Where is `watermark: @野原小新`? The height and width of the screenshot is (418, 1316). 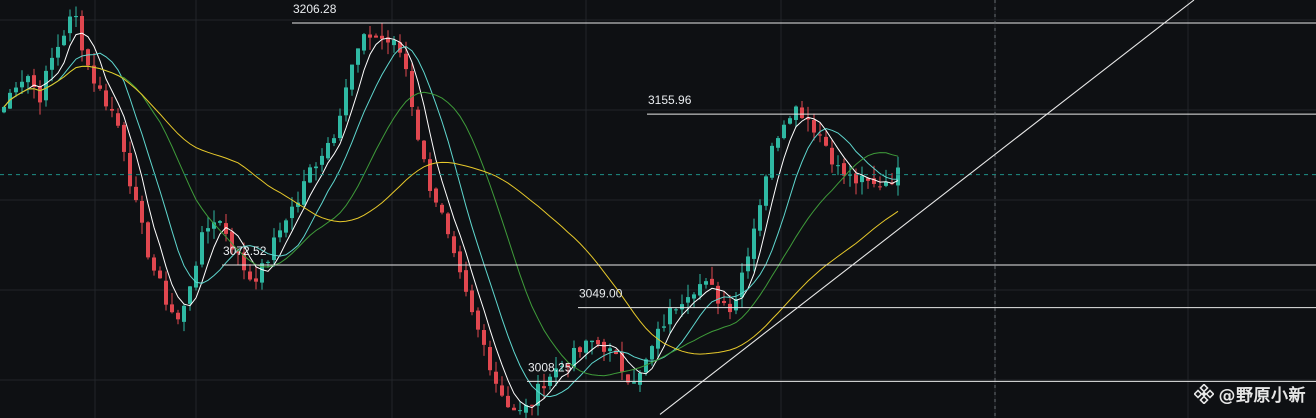 watermark: @野原小新 is located at coordinates (1250, 393).